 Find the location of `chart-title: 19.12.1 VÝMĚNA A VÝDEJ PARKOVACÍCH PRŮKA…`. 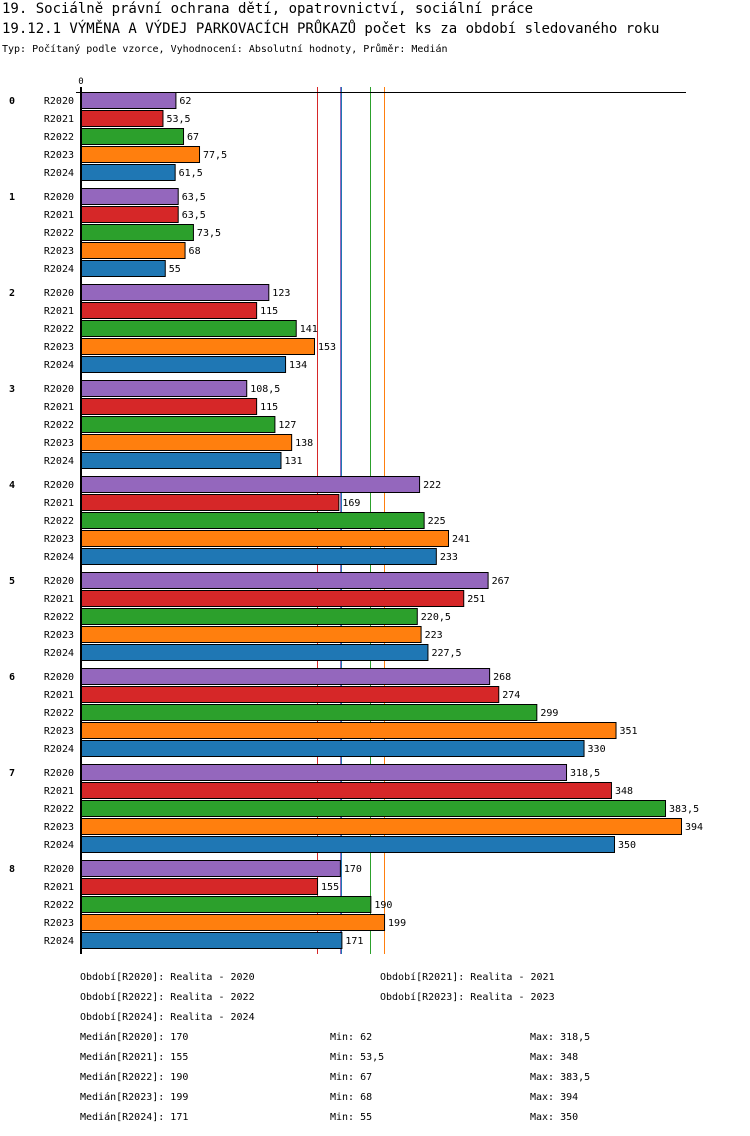

chart-title: 19.12.1 VÝMĚNA A VÝDEJ PARKOVACÍCH PRŮKA… is located at coordinates (331, 29).